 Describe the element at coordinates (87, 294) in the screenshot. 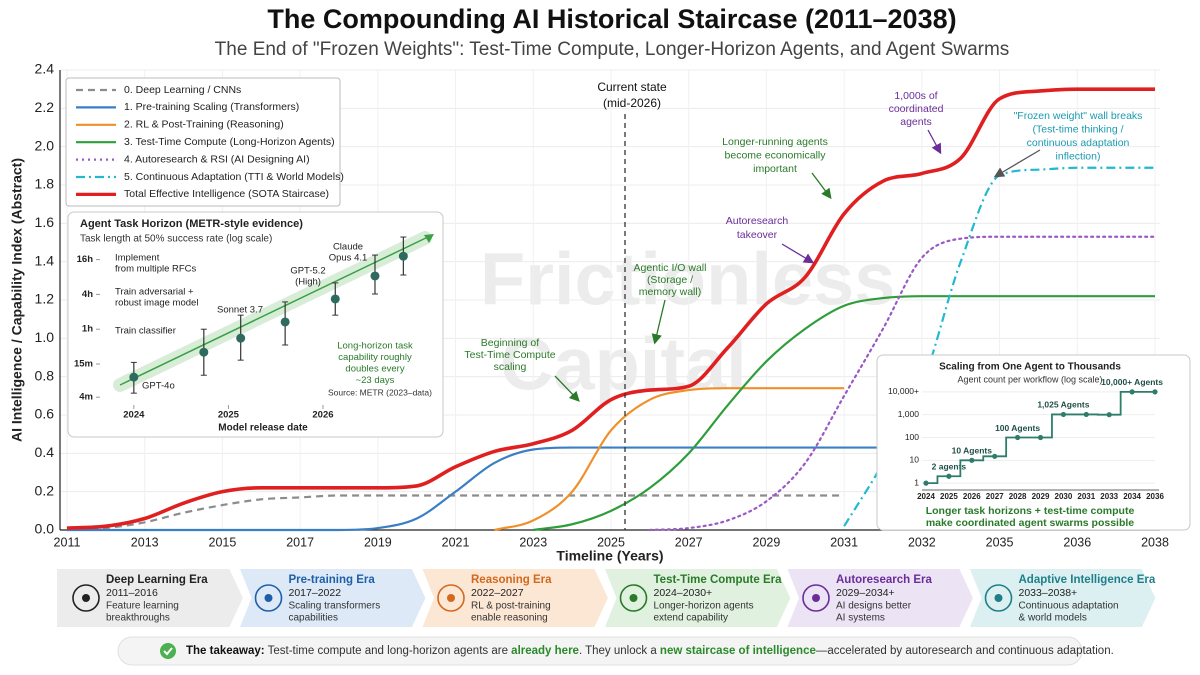

I see `y-tick-label: 4h` at that location.